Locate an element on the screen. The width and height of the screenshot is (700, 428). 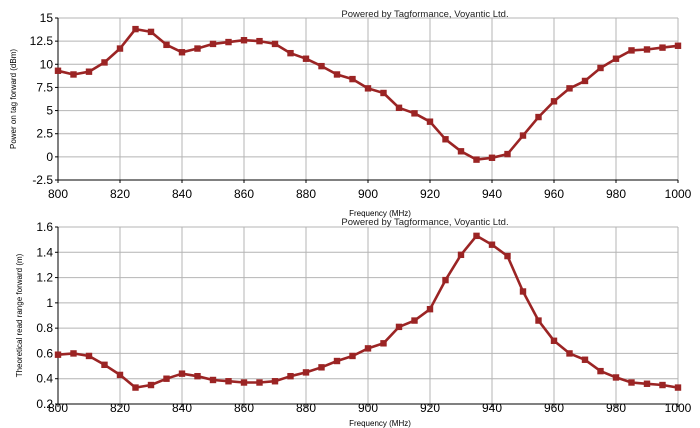
chart-2-ytick-label-2: 0.6 is located at coordinates (44, 353).